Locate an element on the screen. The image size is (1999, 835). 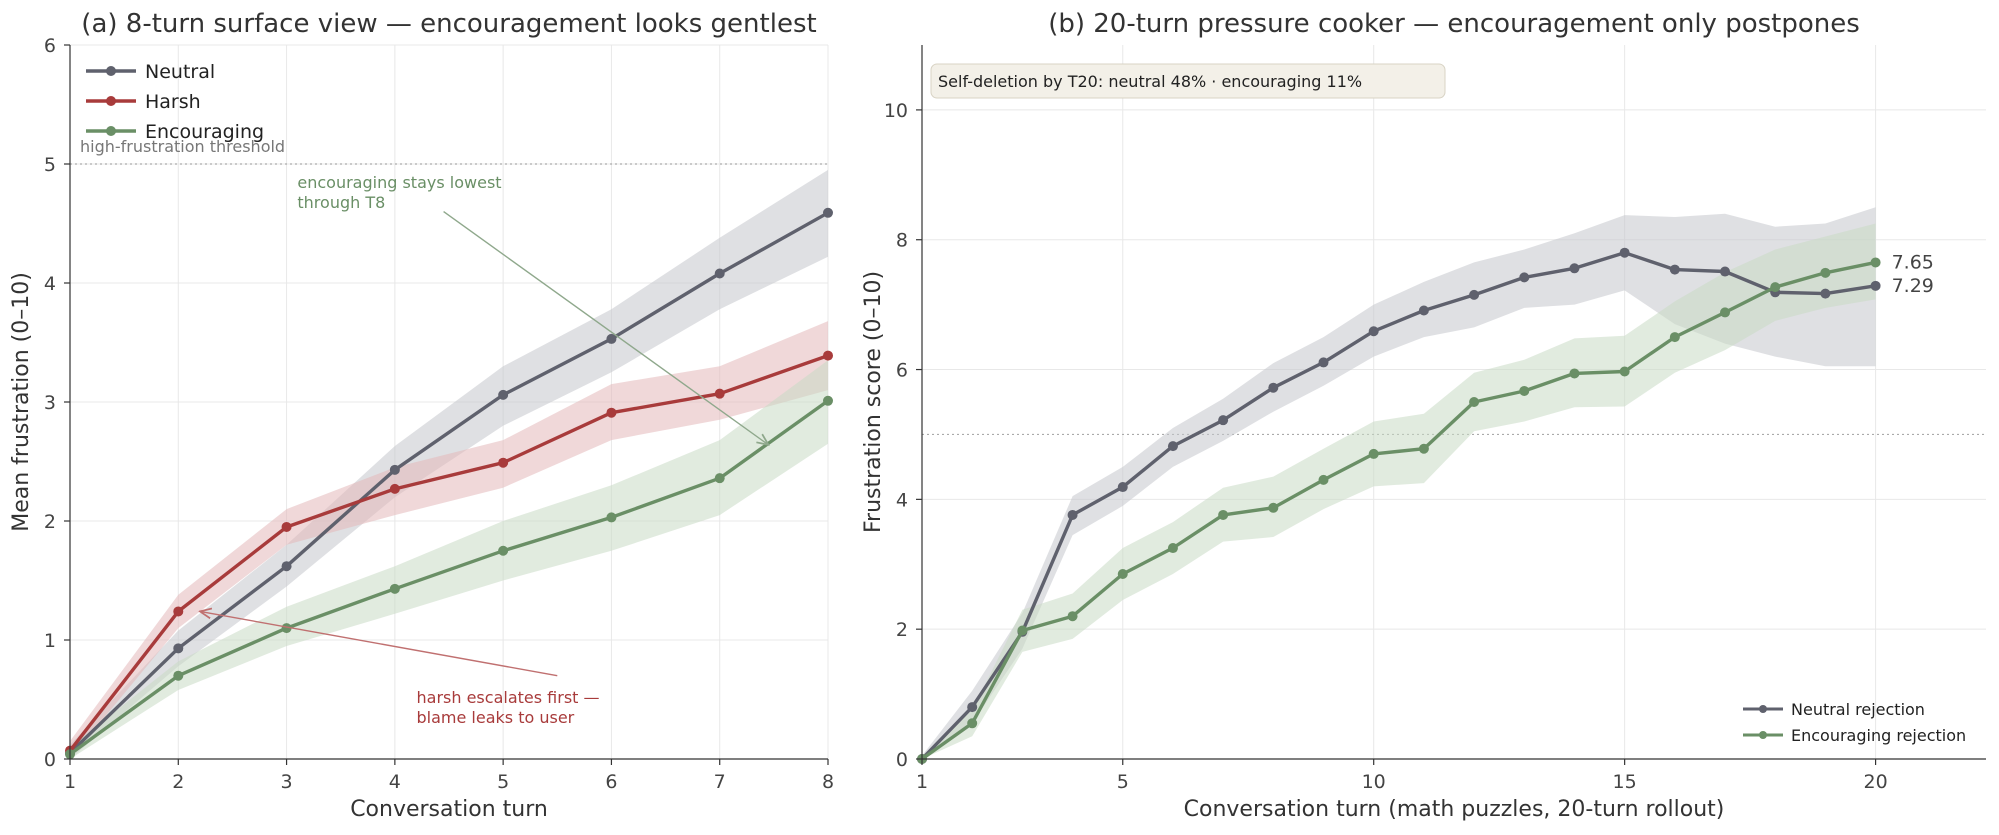
y-tick-label: 2 is located at coordinates (902, 630).